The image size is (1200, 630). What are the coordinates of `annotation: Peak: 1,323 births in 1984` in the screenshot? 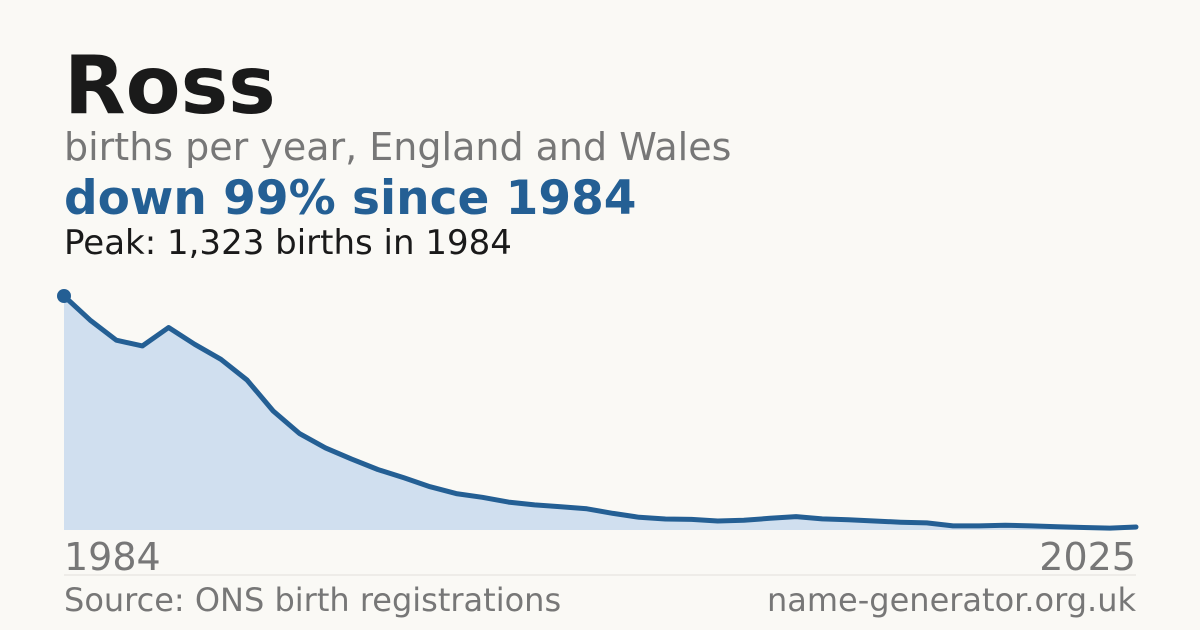 It's located at (288, 243).